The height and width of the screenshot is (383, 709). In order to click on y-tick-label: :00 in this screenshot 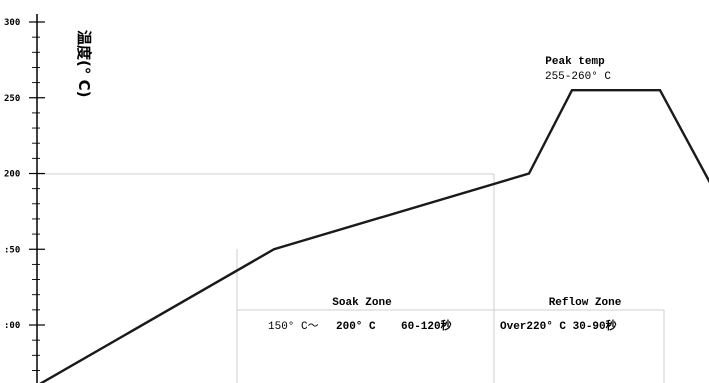, I will do `click(12, 326)`.